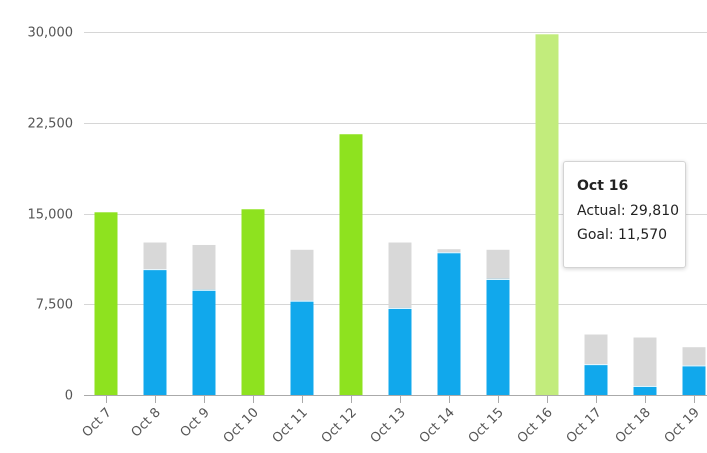 This screenshot has width=707, height=453. What do you see at coordinates (645, 366) in the screenshot?
I see `goal-bar` at bounding box center [645, 366].